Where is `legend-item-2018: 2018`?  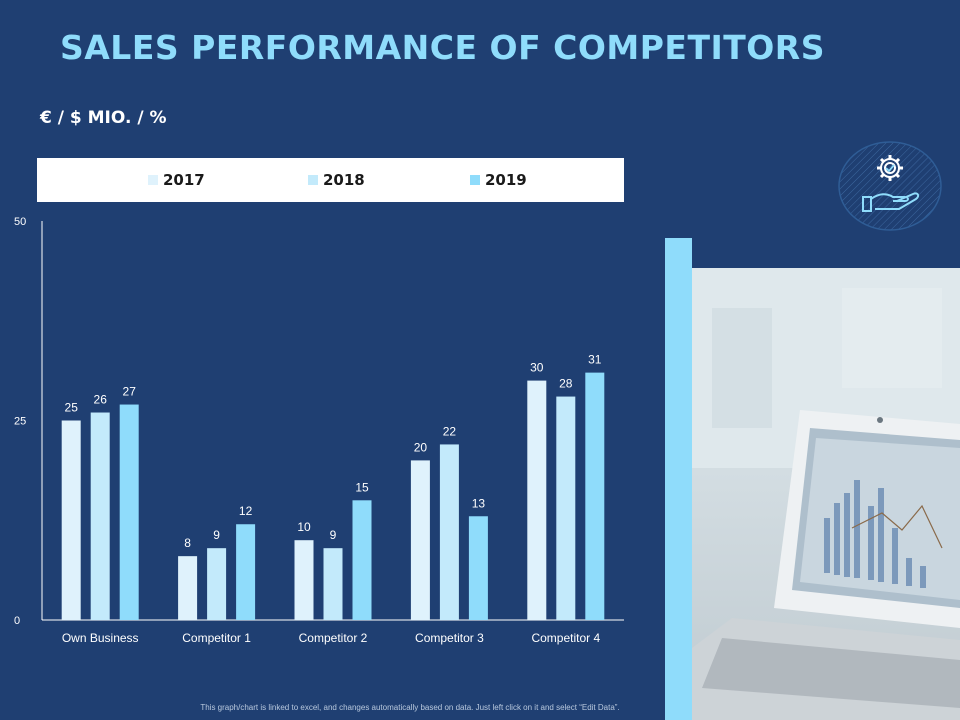 legend-item-2018: 2018 is located at coordinates (336, 180).